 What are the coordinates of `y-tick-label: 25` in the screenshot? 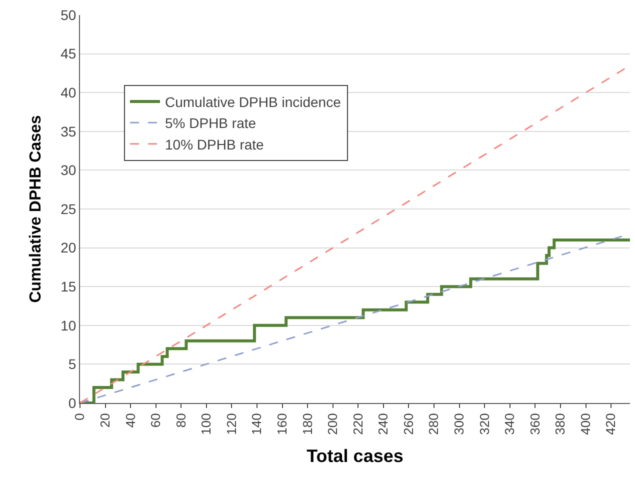 It's located at (68, 208).